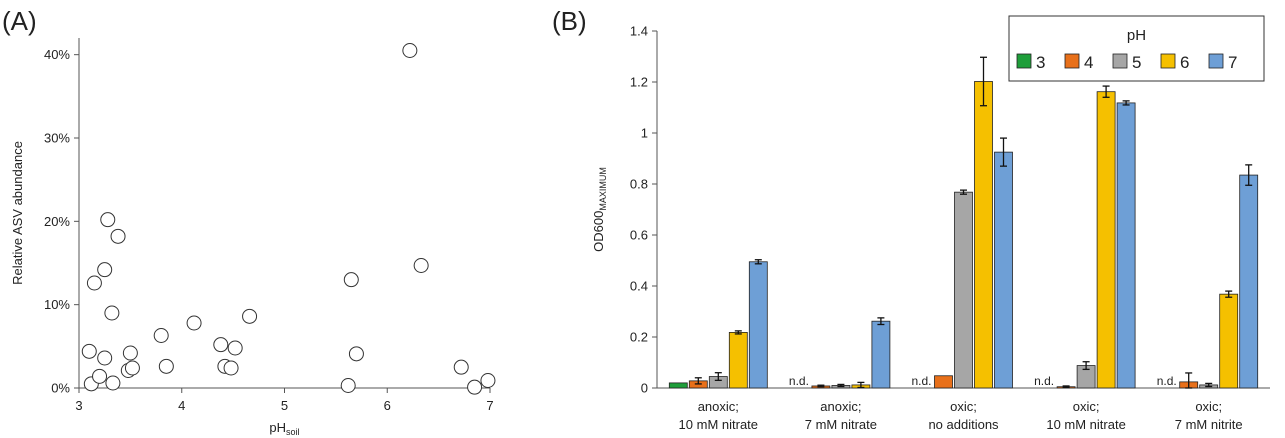 The height and width of the screenshot is (438, 1285). What do you see at coordinates (1136, 35) in the screenshot?
I see `legend-title: pH` at bounding box center [1136, 35].